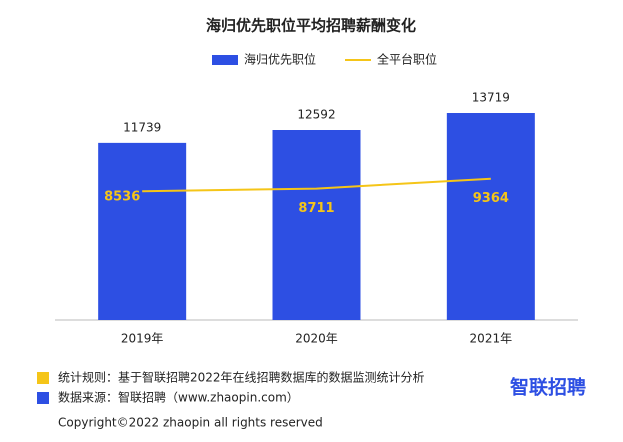 The image size is (623, 442). Describe the element at coordinates (142, 339) in the screenshot. I see `x-tick-label: 2019年` at that location.